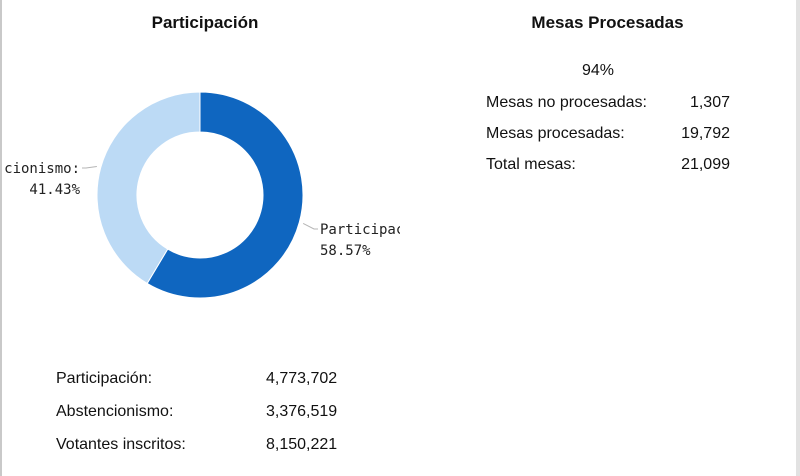 Image resolution: width=800 pixels, height=476 pixels. What do you see at coordinates (54, 190) in the screenshot?
I see `slice-label-value-abstencionismo: 41.43%` at bounding box center [54, 190].